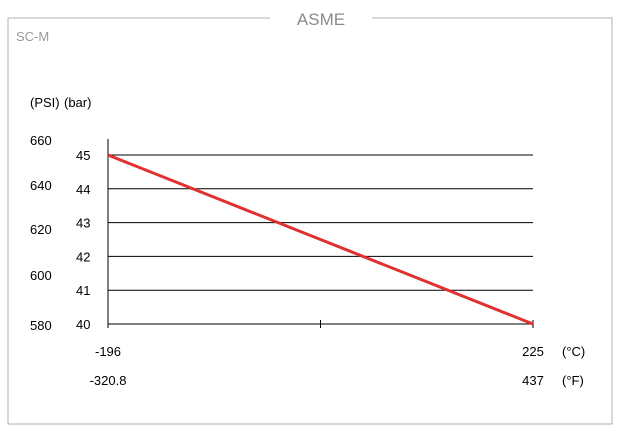 The height and width of the screenshot is (430, 618). What do you see at coordinates (32, 36) in the screenshot?
I see `panel-label: SC-M` at bounding box center [32, 36].